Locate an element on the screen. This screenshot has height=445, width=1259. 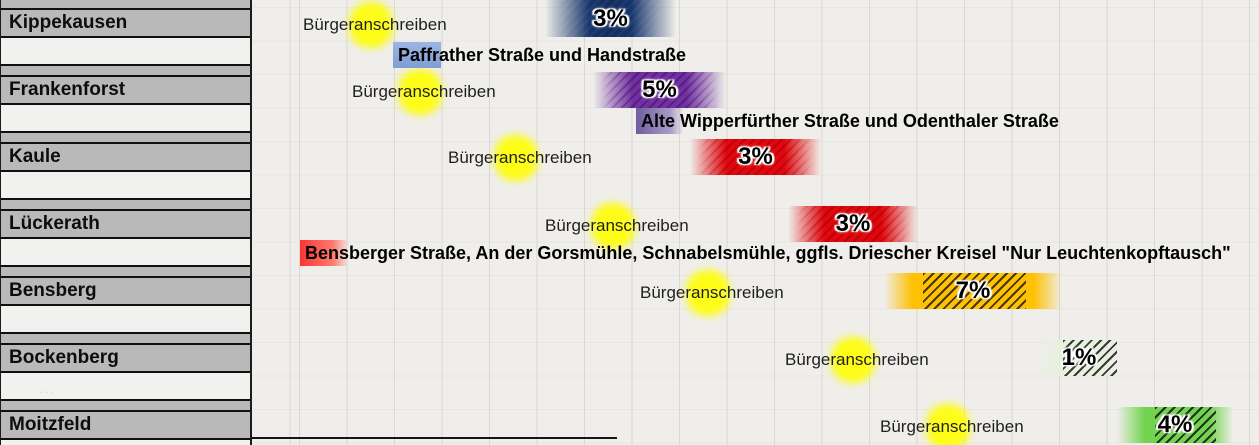
task-label-frankenforst: Bürgeranschreiben is located at coordinates (424, 92).